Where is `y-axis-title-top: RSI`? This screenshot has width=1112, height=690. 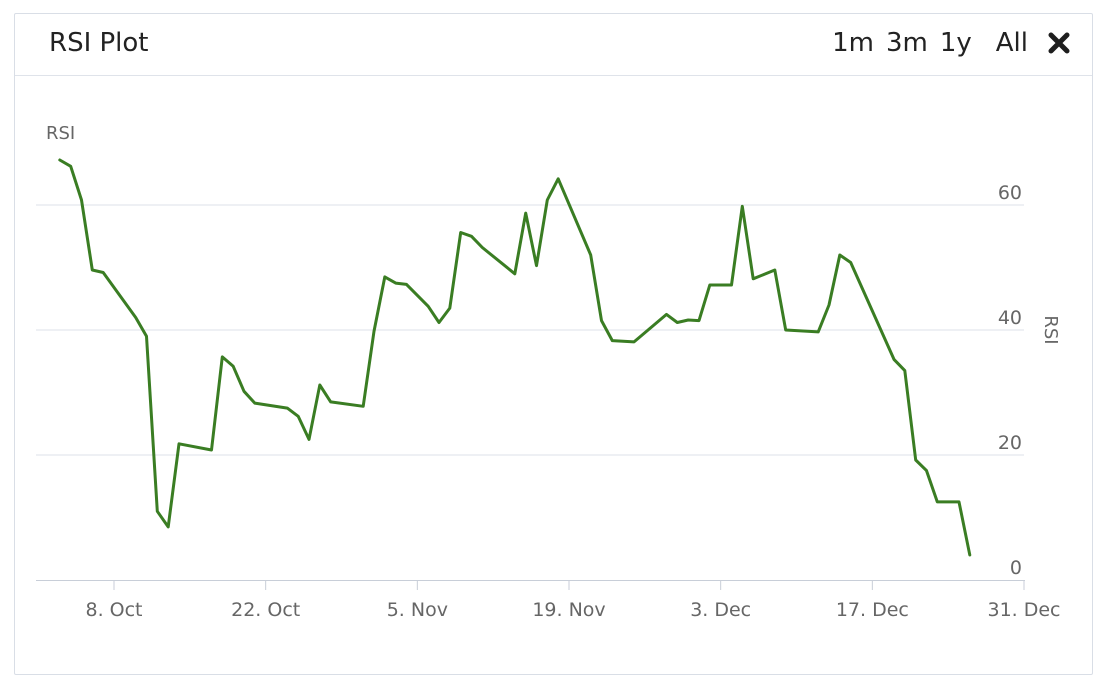
y-axis-title-top: RSI is located at coordinates (60, 133).